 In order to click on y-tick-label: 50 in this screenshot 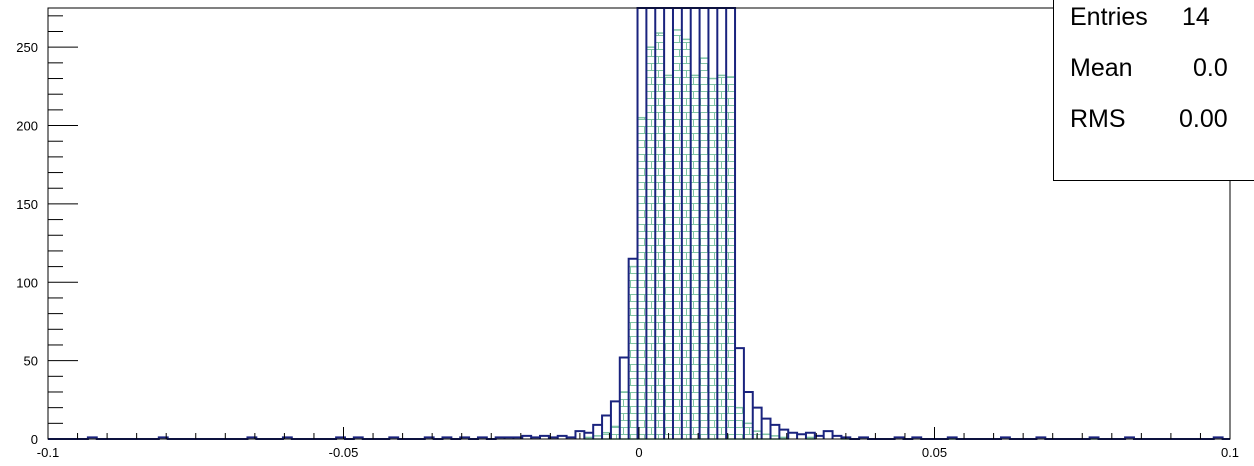, I will do `click(31, 361)`.